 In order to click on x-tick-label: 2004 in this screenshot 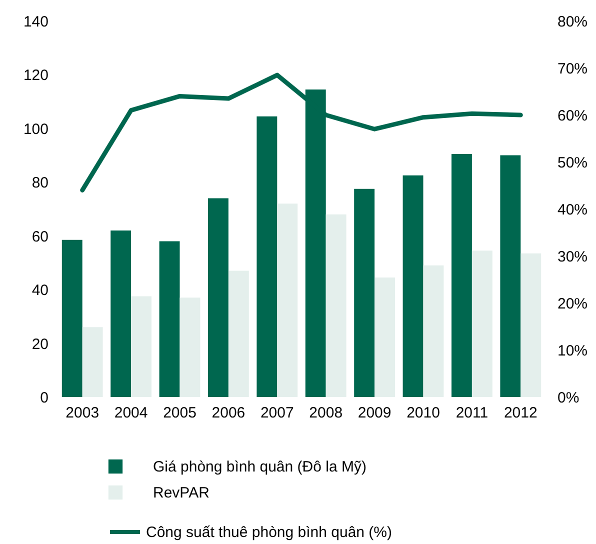, I will do `click(131, 413)`.